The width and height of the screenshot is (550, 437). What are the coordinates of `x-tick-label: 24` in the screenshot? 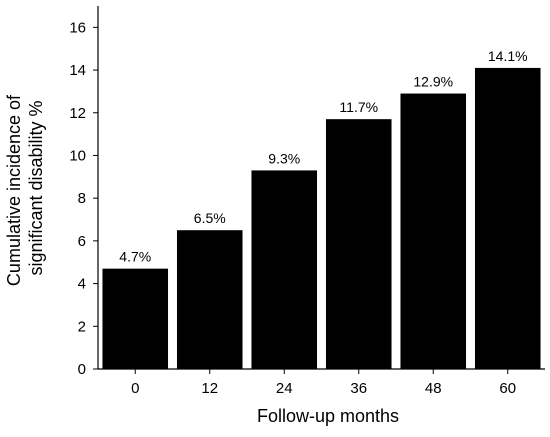 It's located at (284, 388).